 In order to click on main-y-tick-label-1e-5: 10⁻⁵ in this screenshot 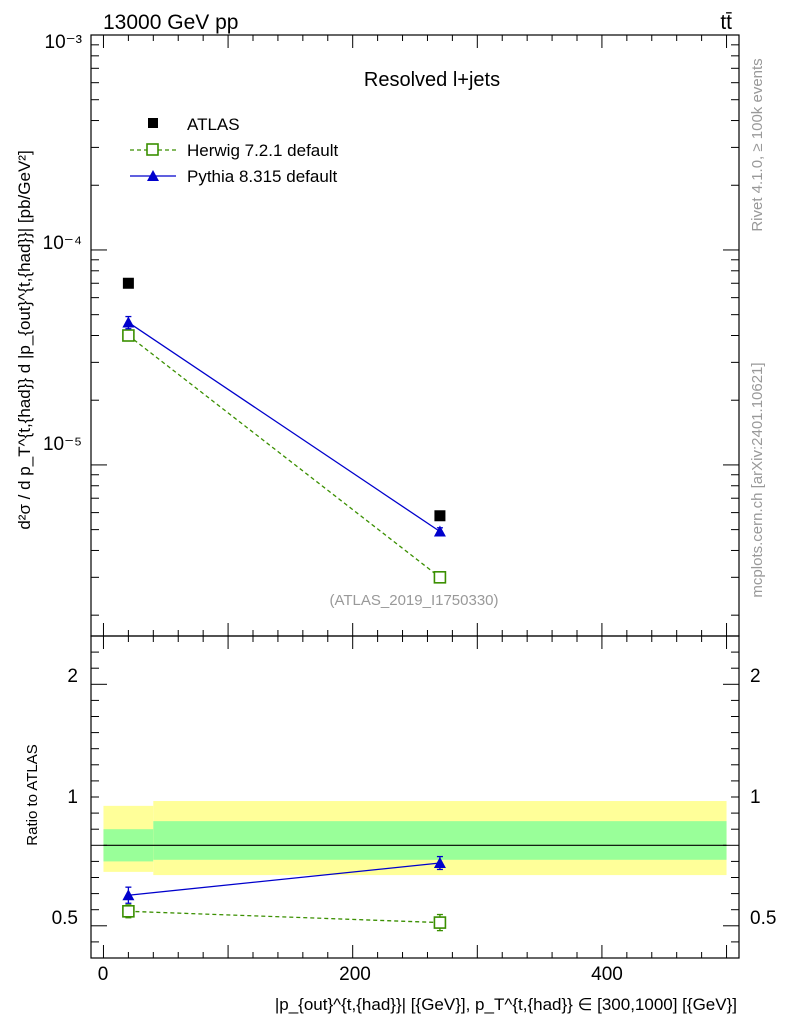, I will do `click(62, 444)`.